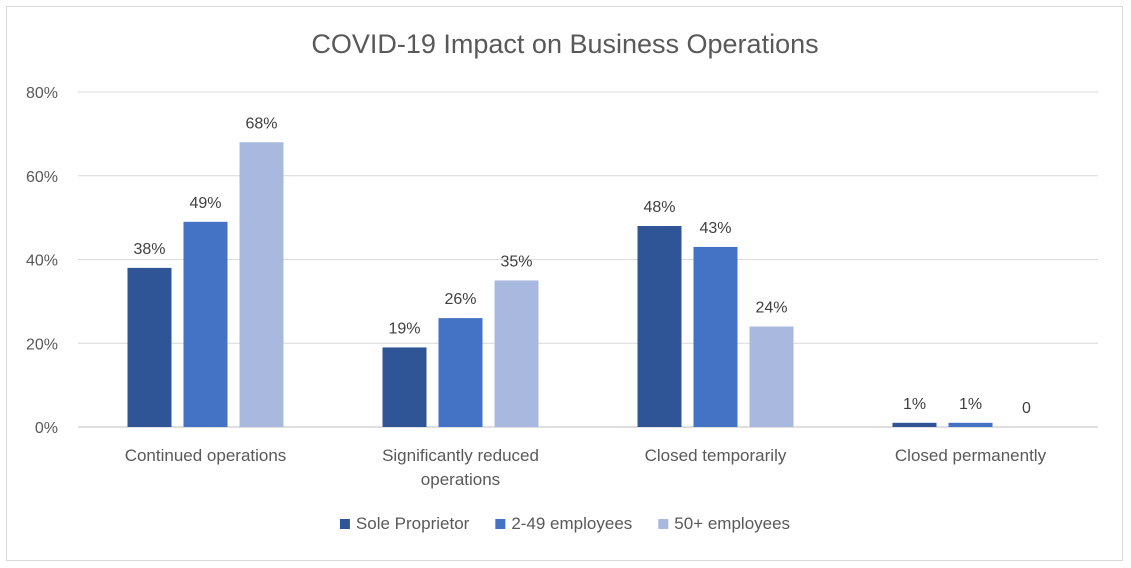 The height and width of the screenshot is (568, 1131). What do you see at coordinates (460, 479) in the screenshot?
I see `x-tick-label-line: operations` at bounding box center [460, 479].